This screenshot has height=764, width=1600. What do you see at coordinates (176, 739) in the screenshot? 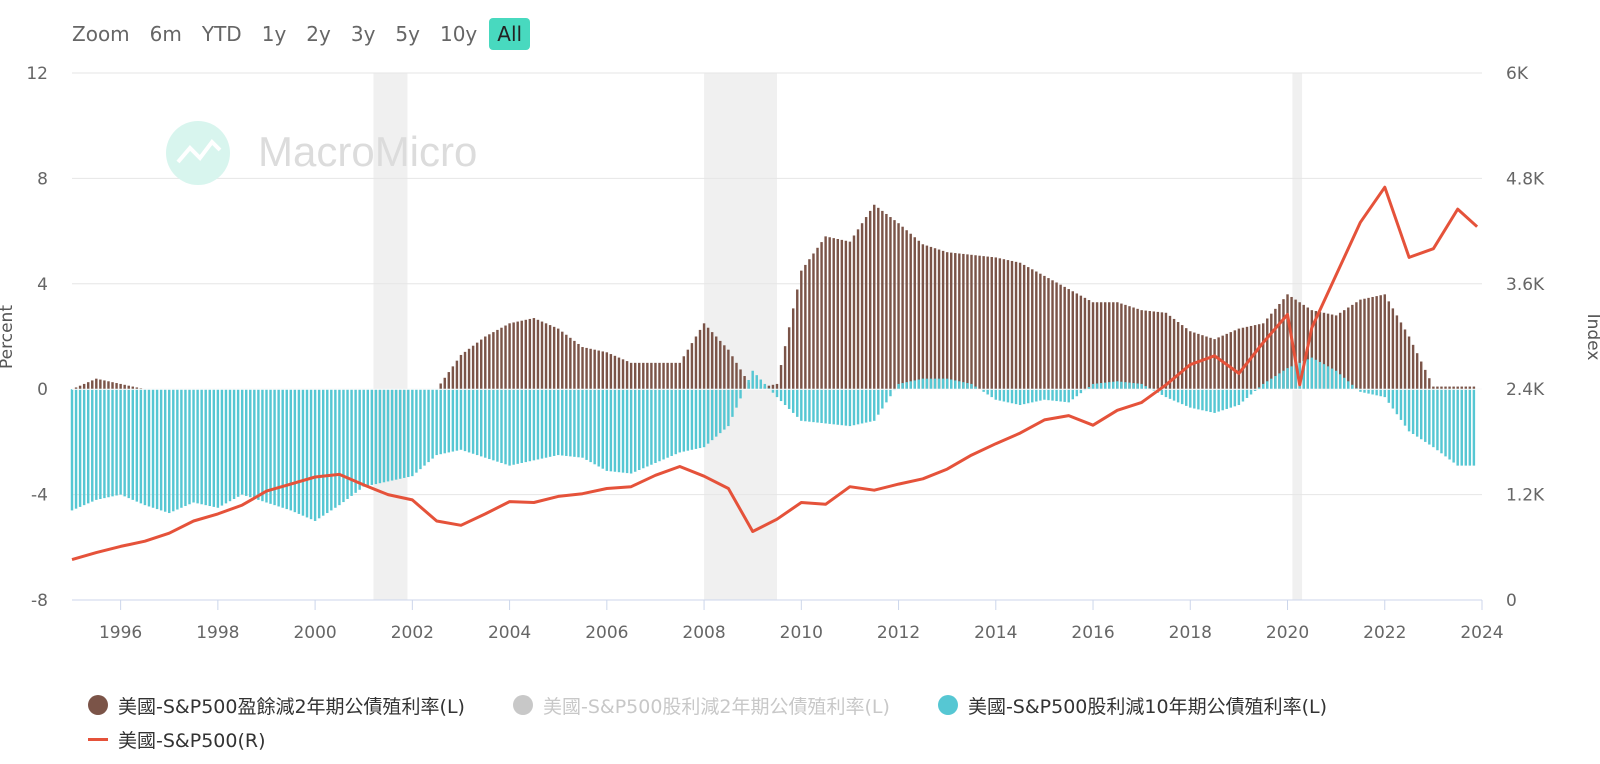
I see `legend-item-sp500: 美國-S&P500(R)` at bounding box center [176, 739].